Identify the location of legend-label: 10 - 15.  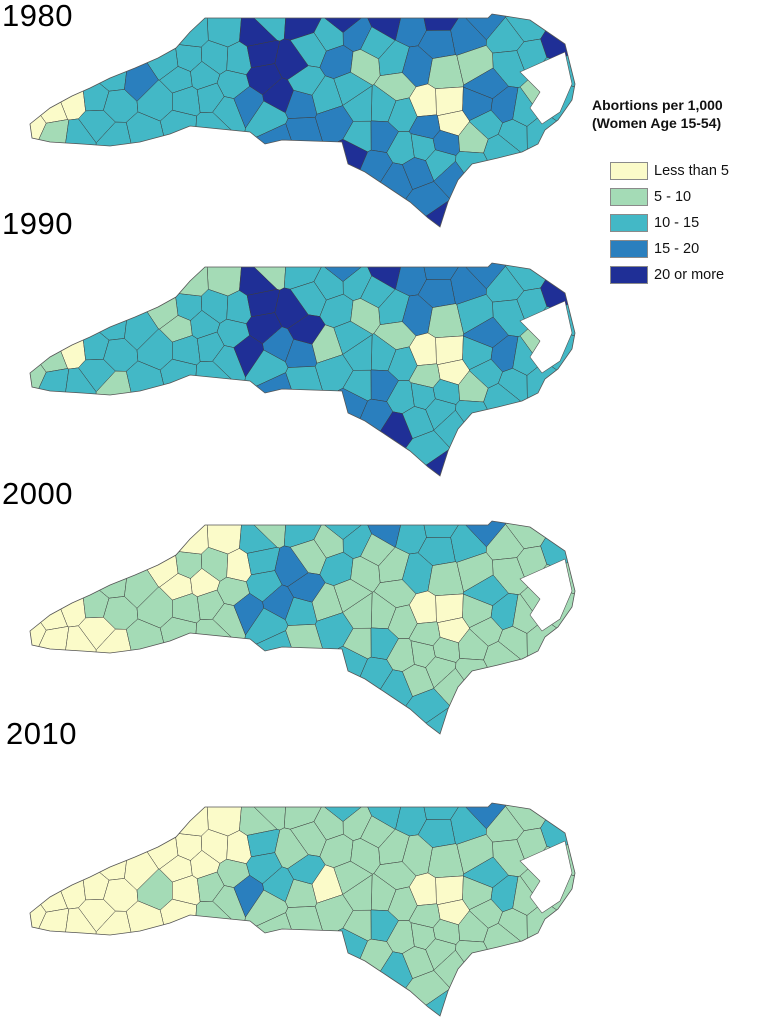
(677, 223).